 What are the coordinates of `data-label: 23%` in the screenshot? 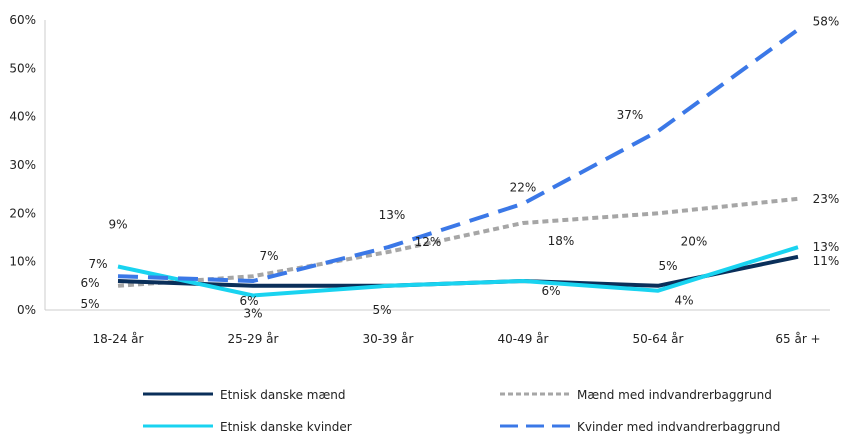 It's located at (826, 199).